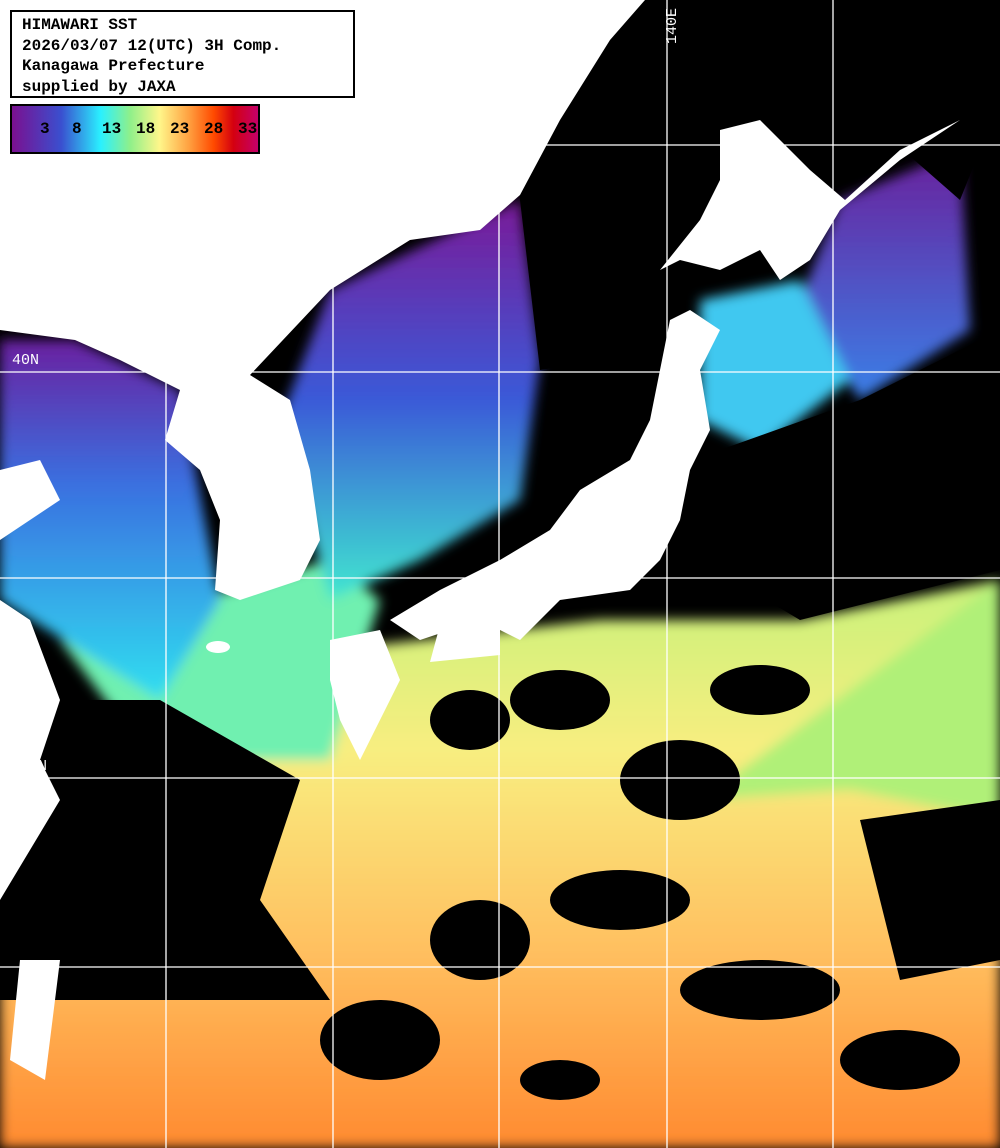 Image resolution: width=1000 pixels, height=1148 pixels. Describe the element at coordinates (110, 520) in the screenshot. I see `yellow-sea-sst` at that location.